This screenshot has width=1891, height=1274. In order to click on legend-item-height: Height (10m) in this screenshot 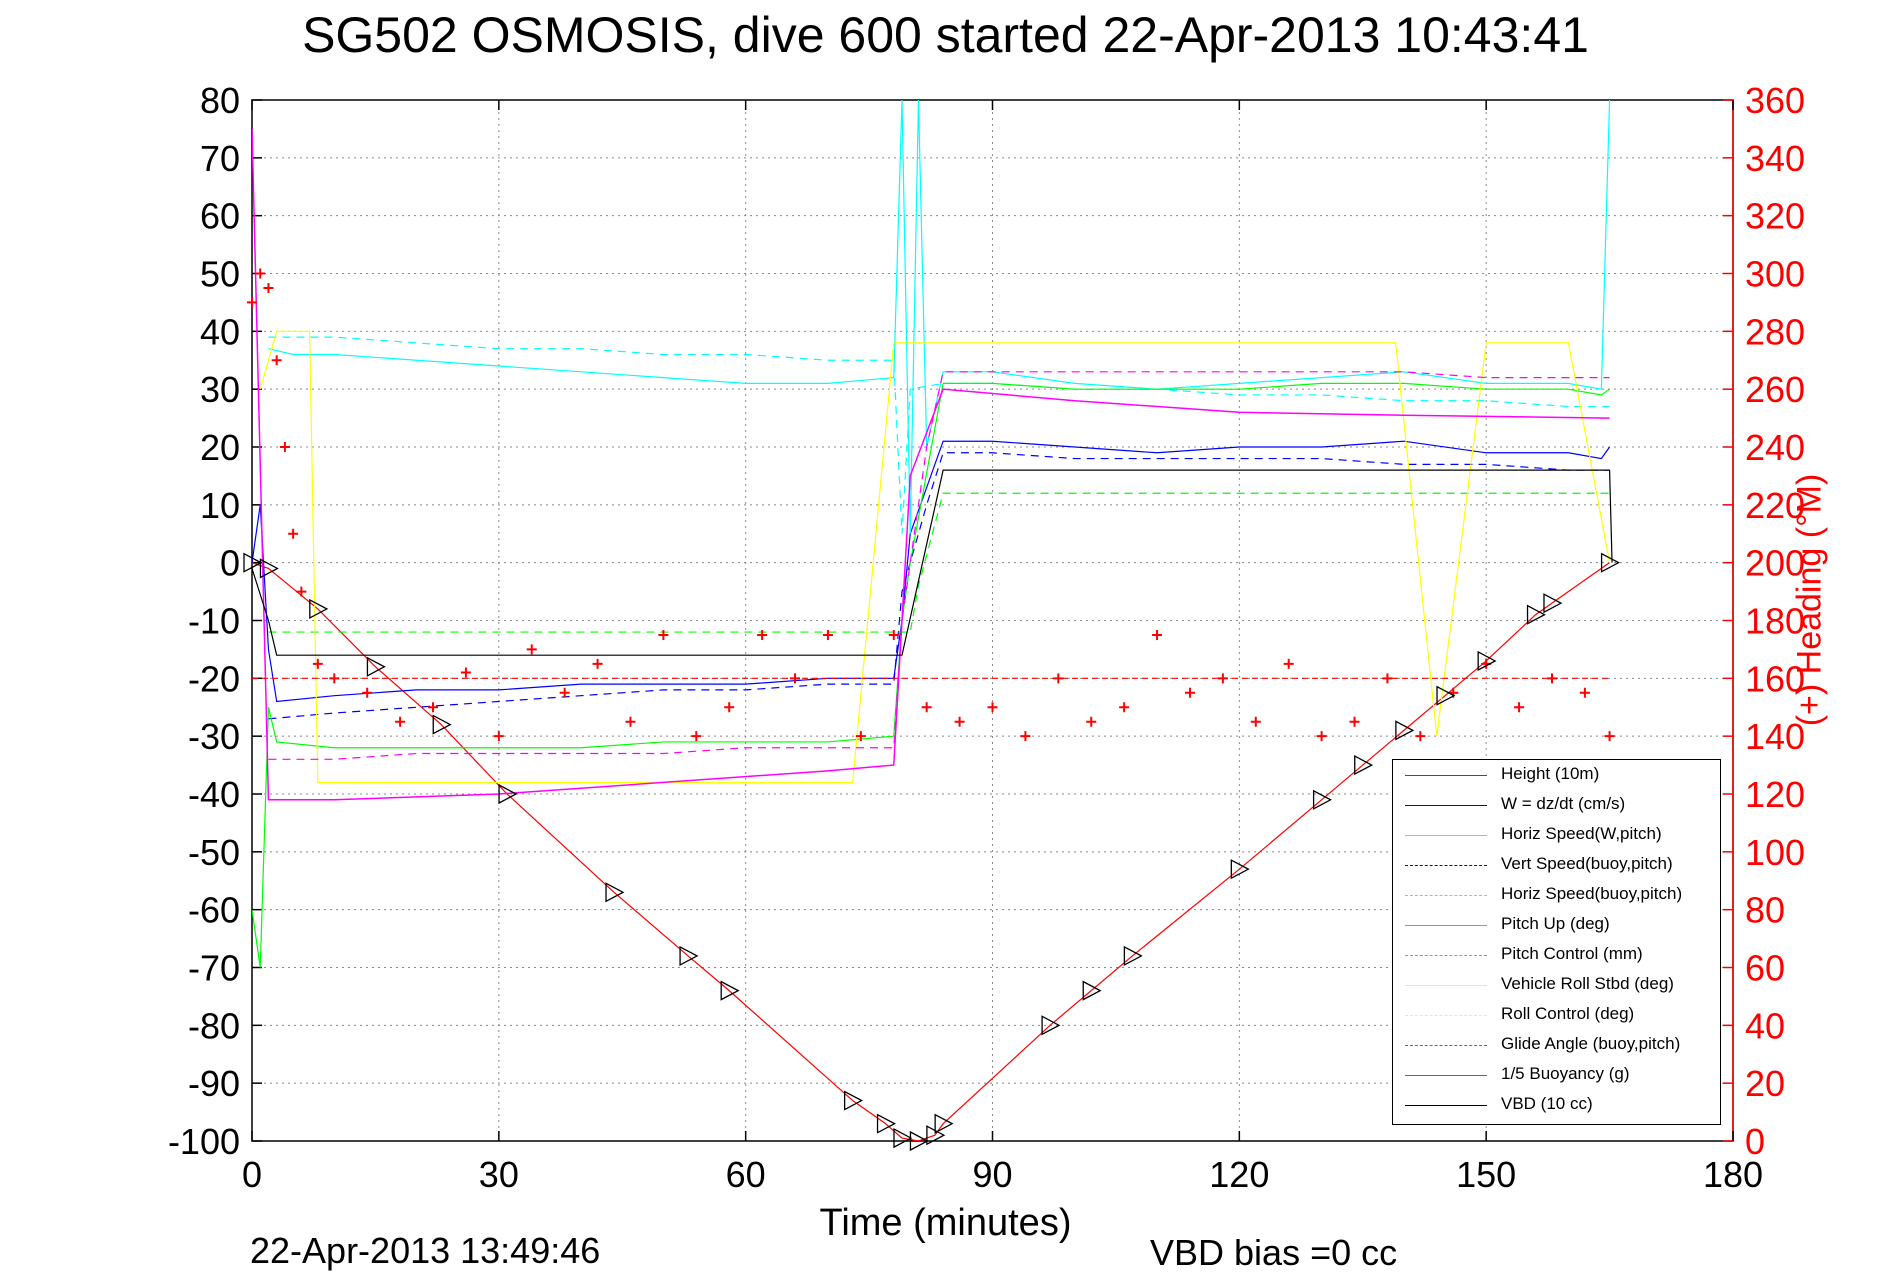, I will do `click(1556, 775)`.